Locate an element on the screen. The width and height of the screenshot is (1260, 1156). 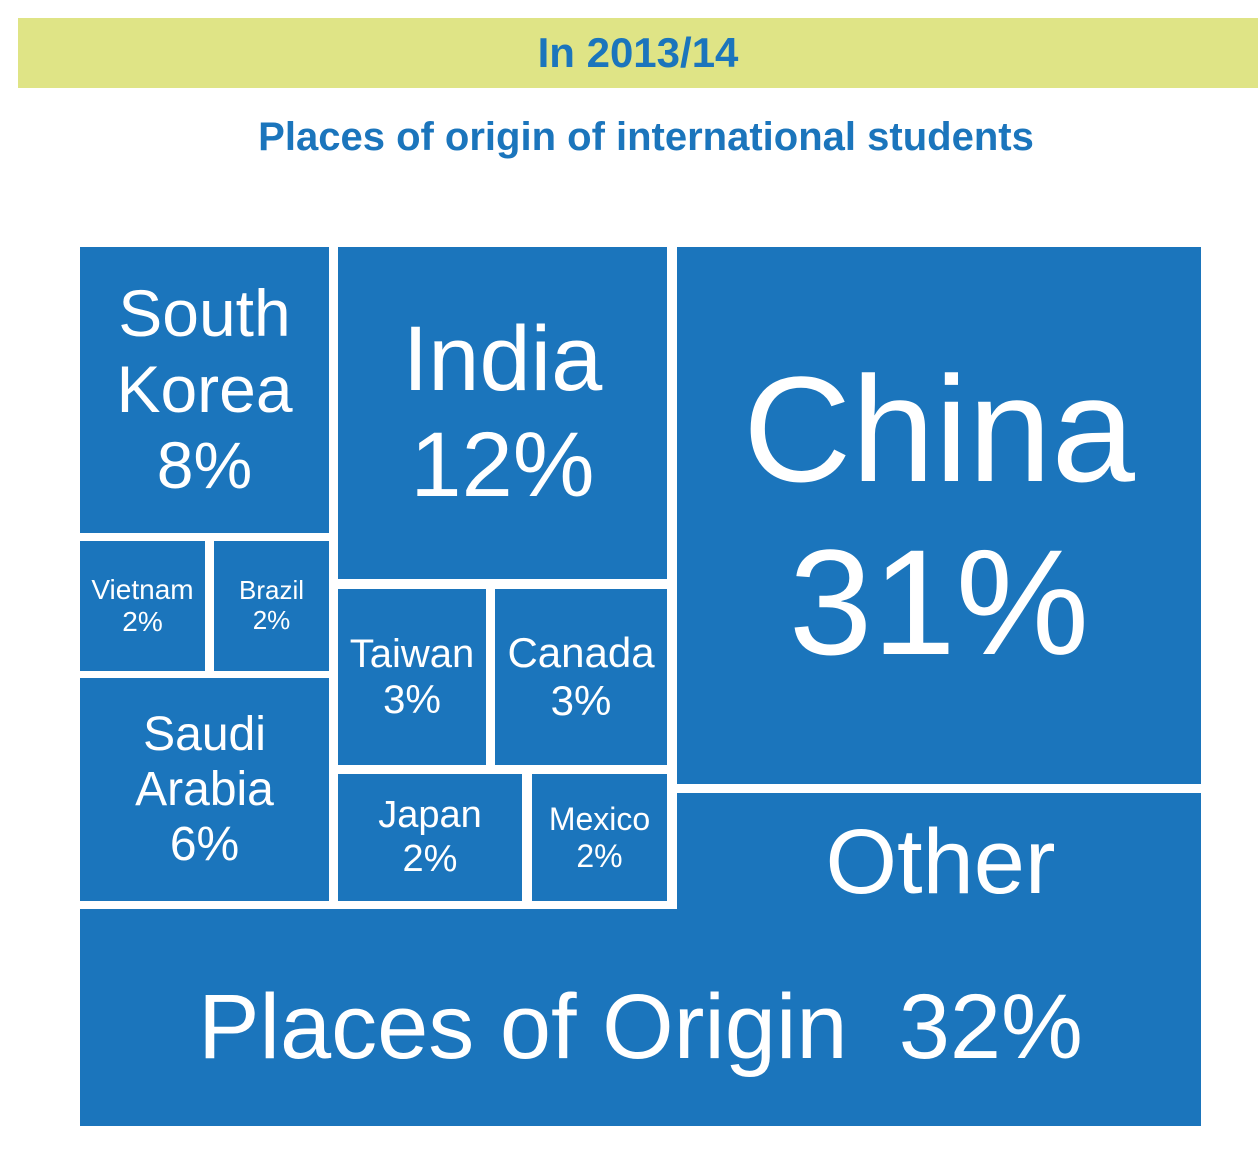
tile-value: 12% is located at coordinates (502, 465).